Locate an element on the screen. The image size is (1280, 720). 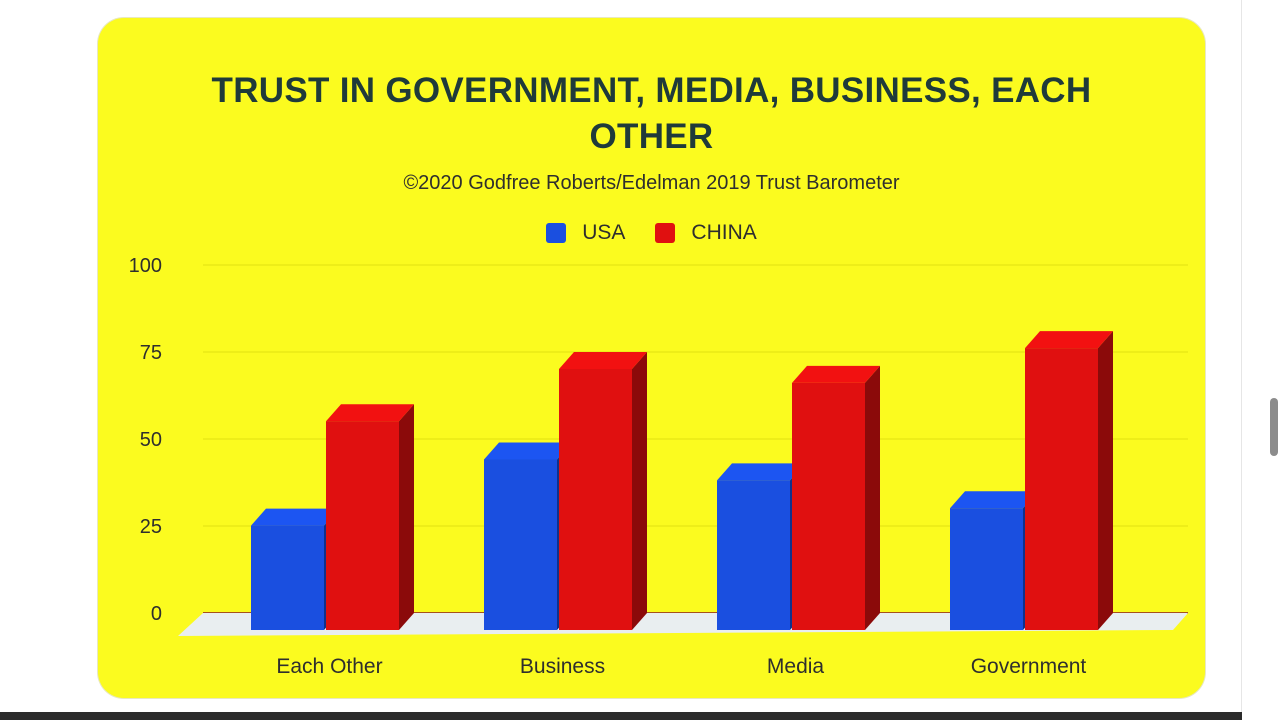
legend-swatch-usa is located at coordinates (556, 233).